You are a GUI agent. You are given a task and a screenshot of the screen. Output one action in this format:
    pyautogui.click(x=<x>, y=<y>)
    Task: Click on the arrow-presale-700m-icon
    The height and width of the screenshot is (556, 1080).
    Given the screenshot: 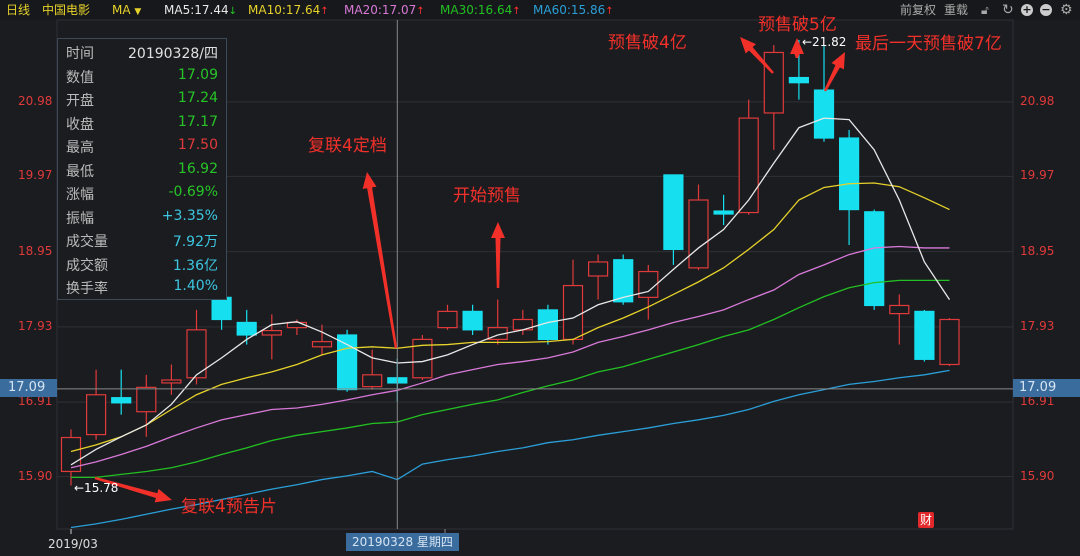 What is the action you would take?
    pyautogui.click(x=834, y=72)
    